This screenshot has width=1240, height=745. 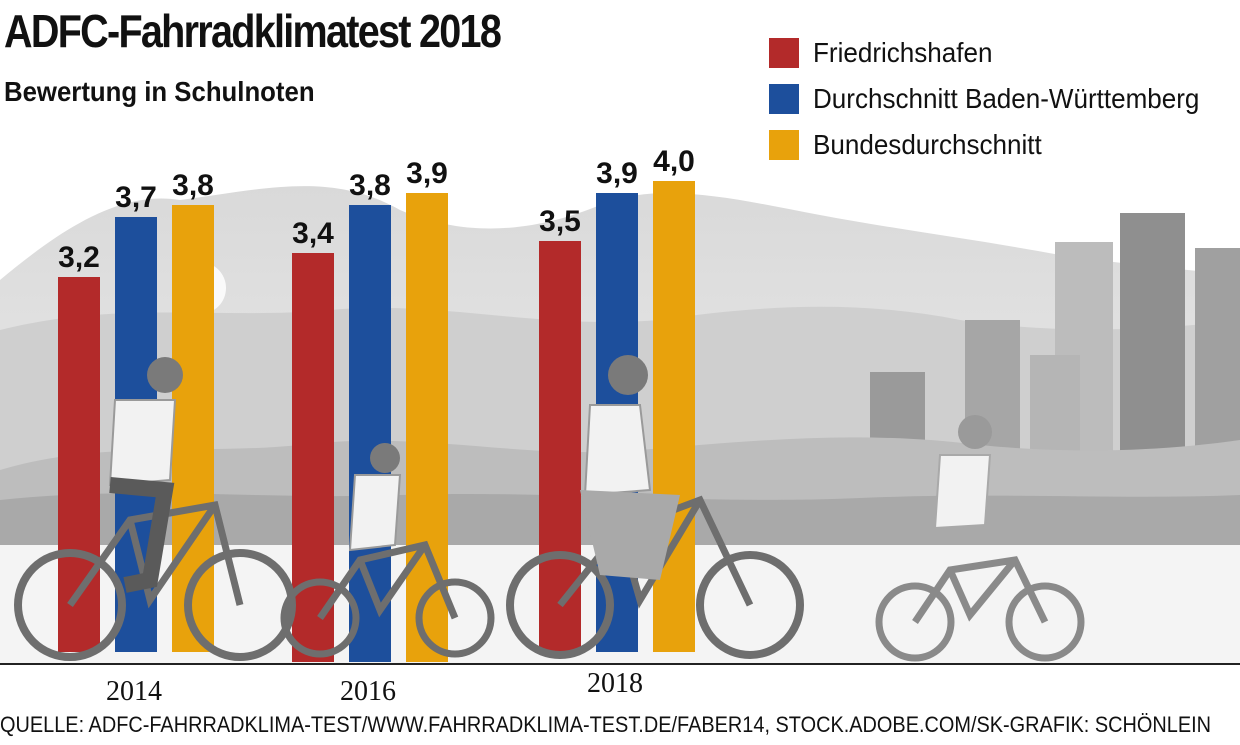 I want to click on bar-friedrichshafen-2016, so click(x=313, y=457).